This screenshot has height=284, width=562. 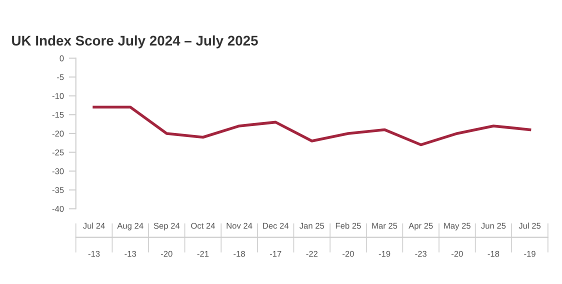 I want to click on x-tick-label: Jul 25, so click(x=529, y=225).